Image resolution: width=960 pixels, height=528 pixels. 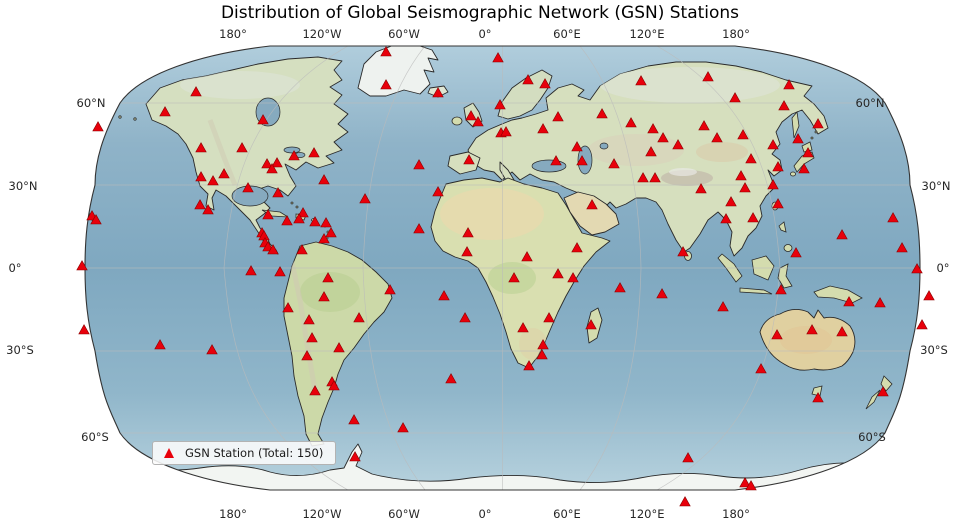 I want to click on tick-label: 30°S, so click(x=934, y=350).